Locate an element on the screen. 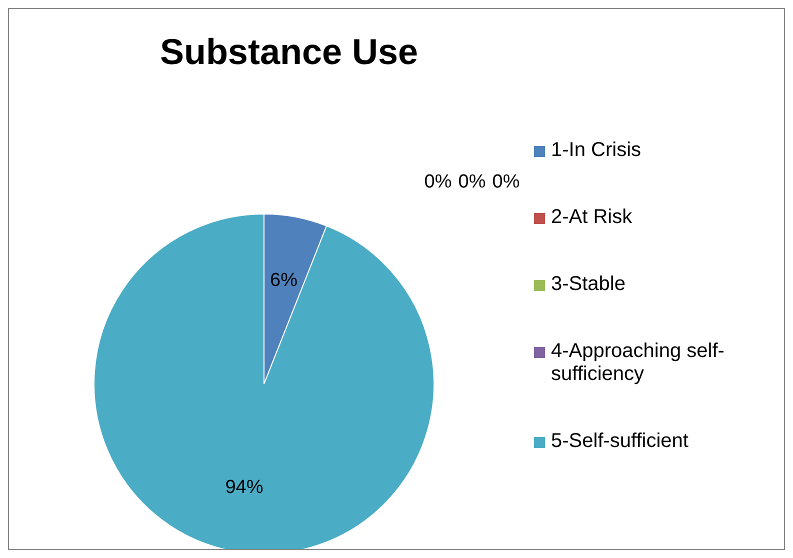  legend-label: 3-Stable is located at coordinates (588, 284).